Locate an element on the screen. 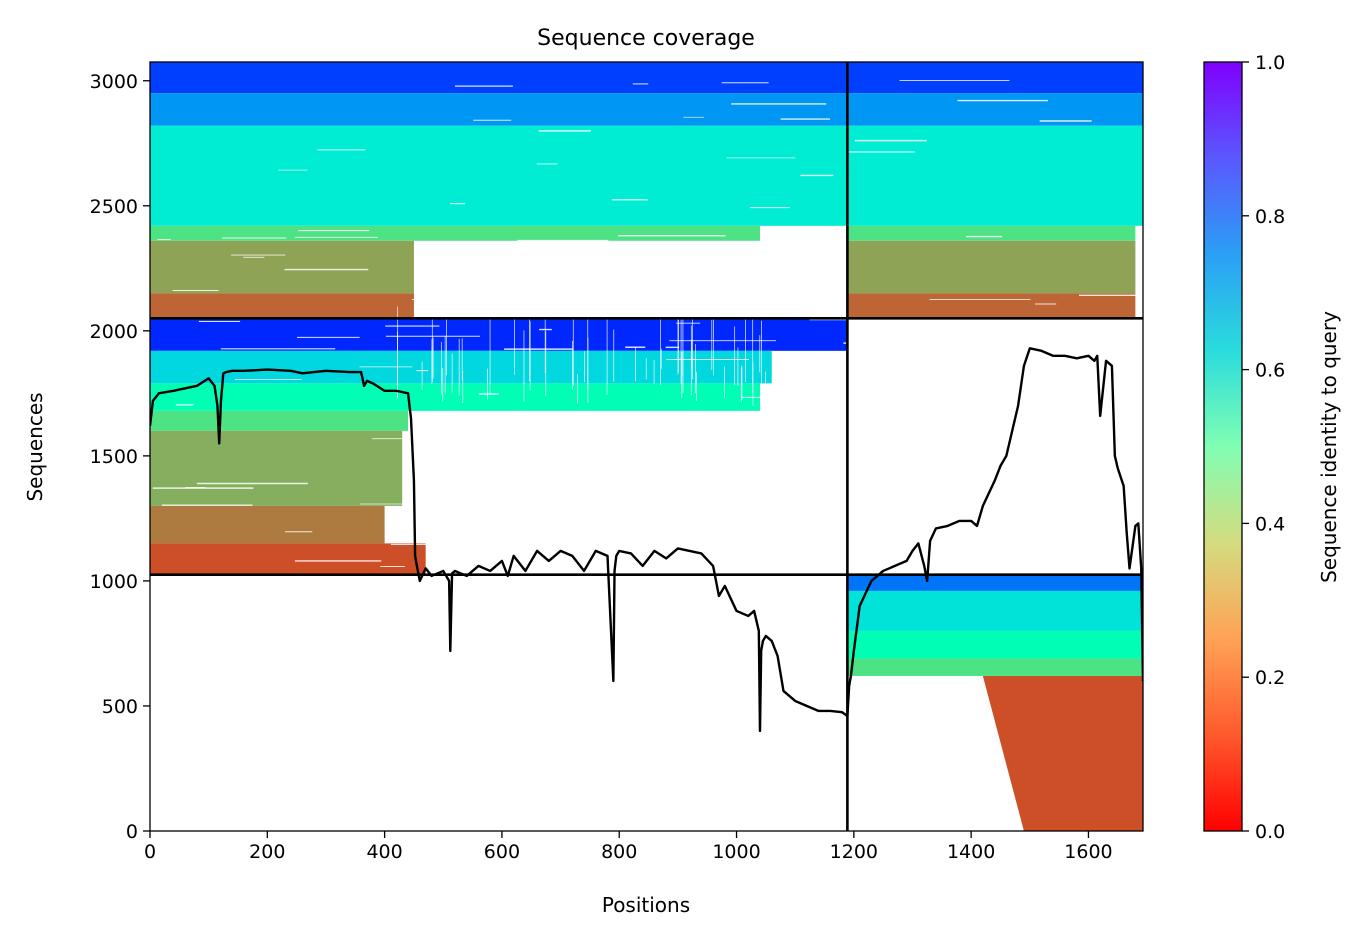 Image resolution: width=1364 pixels, height=939 pixels. chart-title: Sequence coverage is located at coordinates (646, 38).